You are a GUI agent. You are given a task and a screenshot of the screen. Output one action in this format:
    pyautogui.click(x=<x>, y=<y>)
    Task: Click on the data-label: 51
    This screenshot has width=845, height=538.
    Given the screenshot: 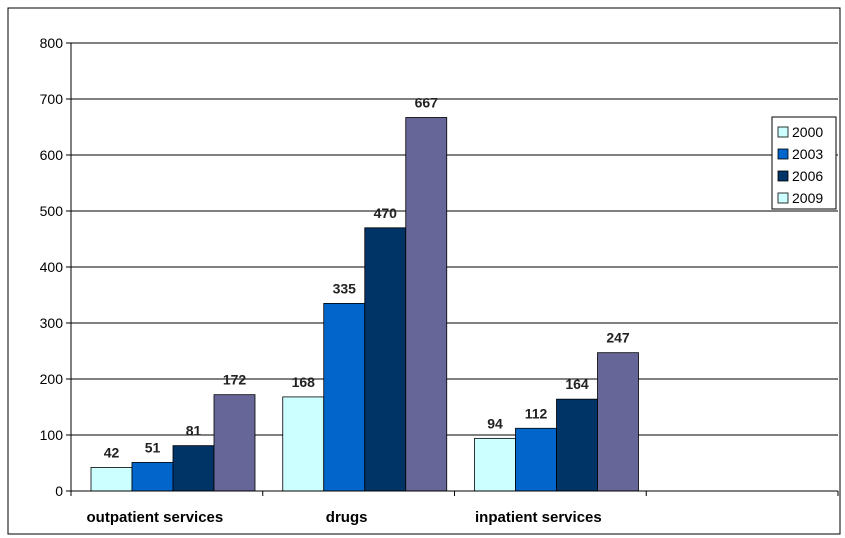 What is the action you would take?
    pyautogui.click(x=153, y=447)
    